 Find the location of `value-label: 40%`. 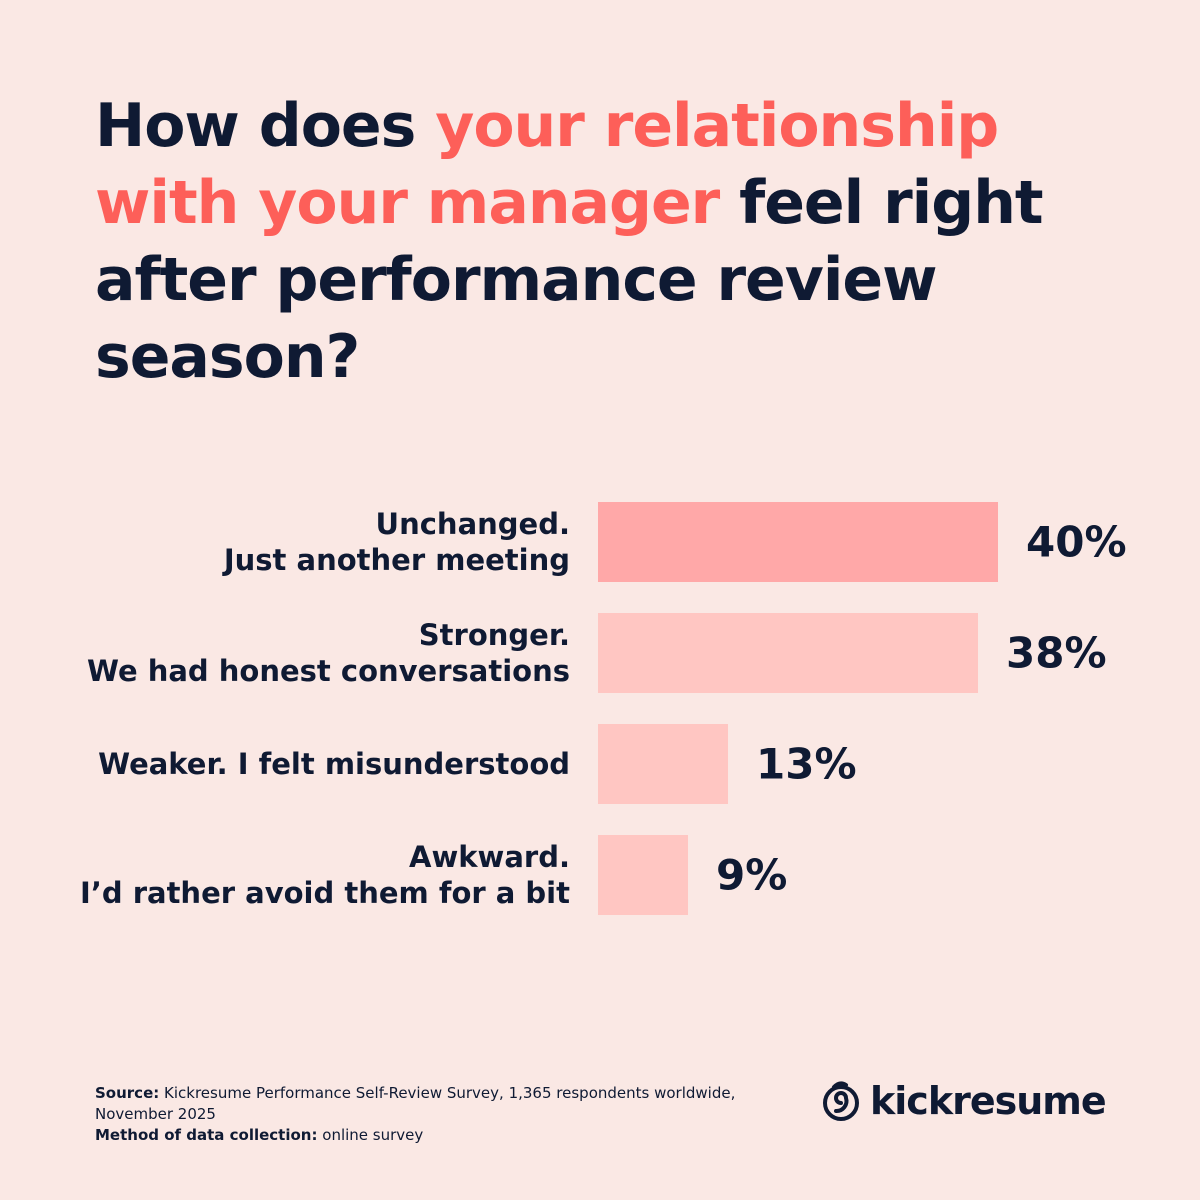

value-label: 40% is located at coordinates (1076, 542).